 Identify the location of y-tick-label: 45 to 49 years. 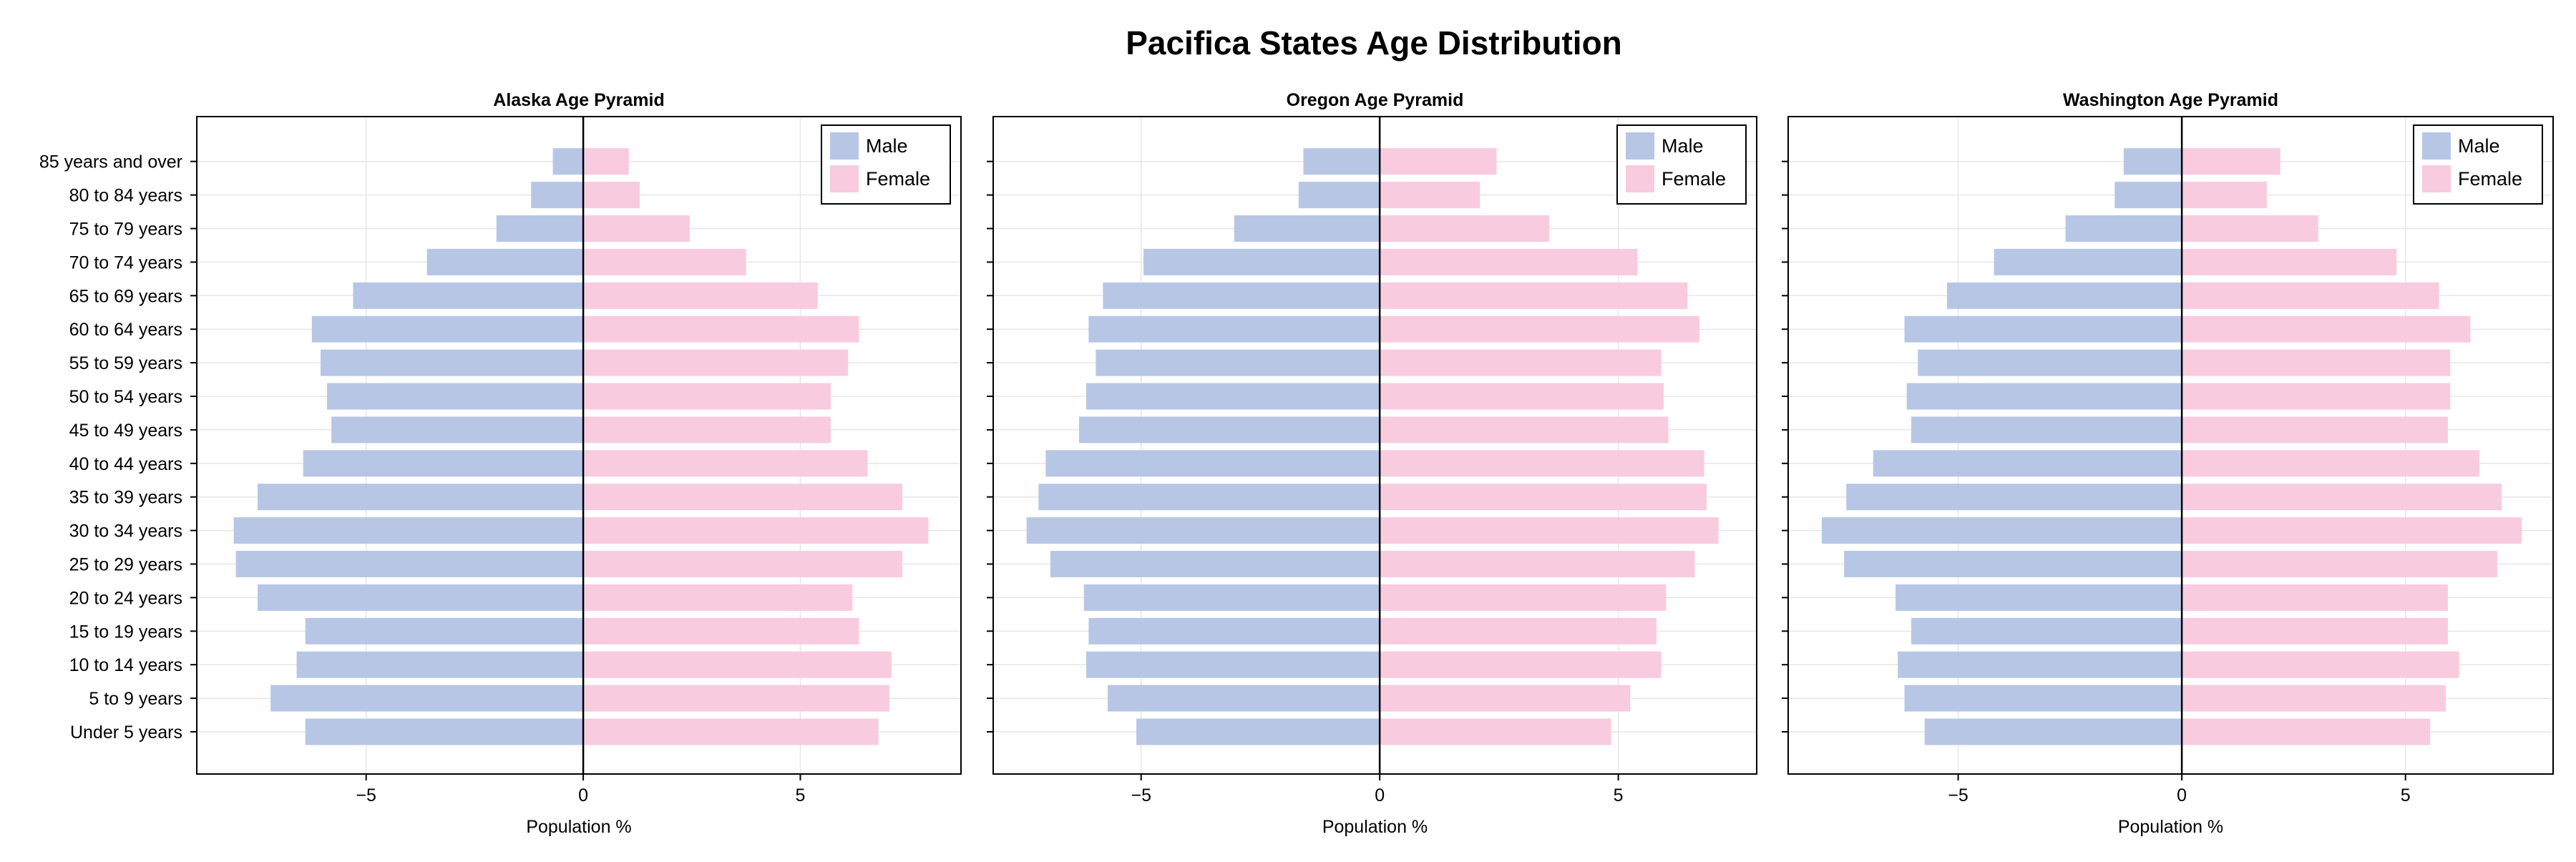
(125, 431).